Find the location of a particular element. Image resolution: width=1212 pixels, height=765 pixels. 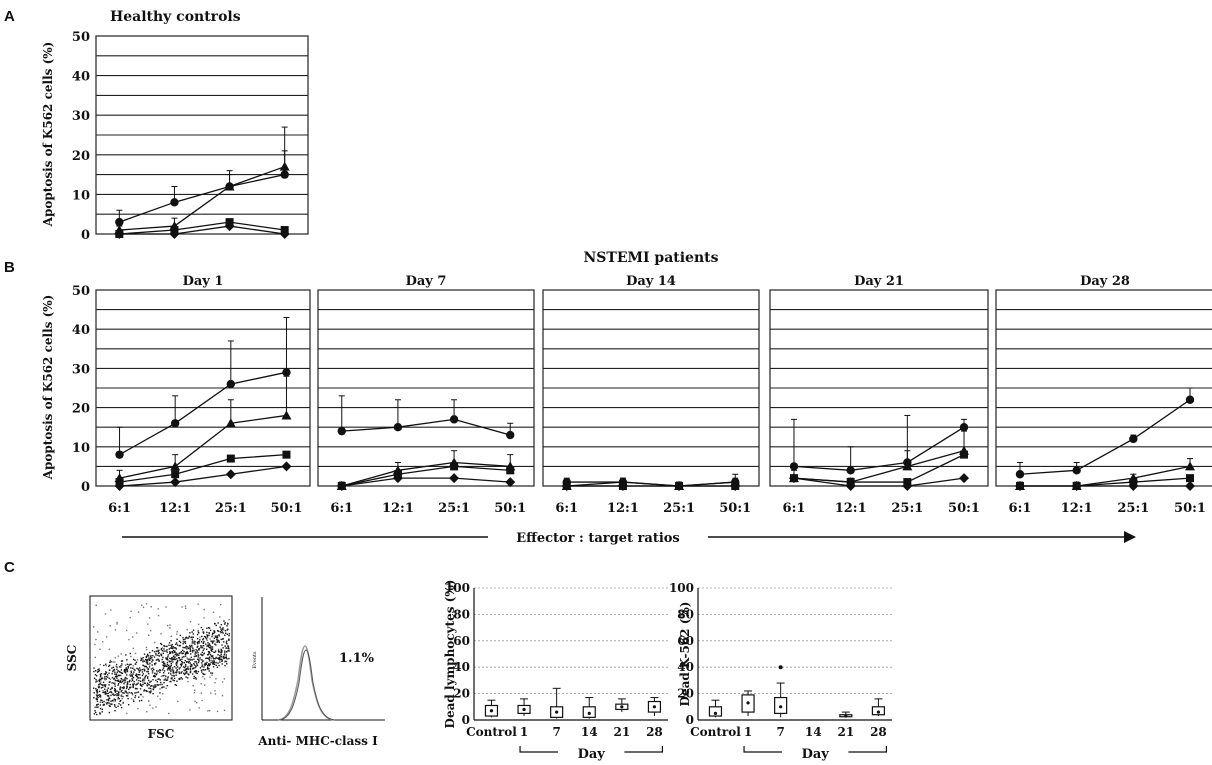

y-tick-label: 40 is located at coordinates (81, 330).